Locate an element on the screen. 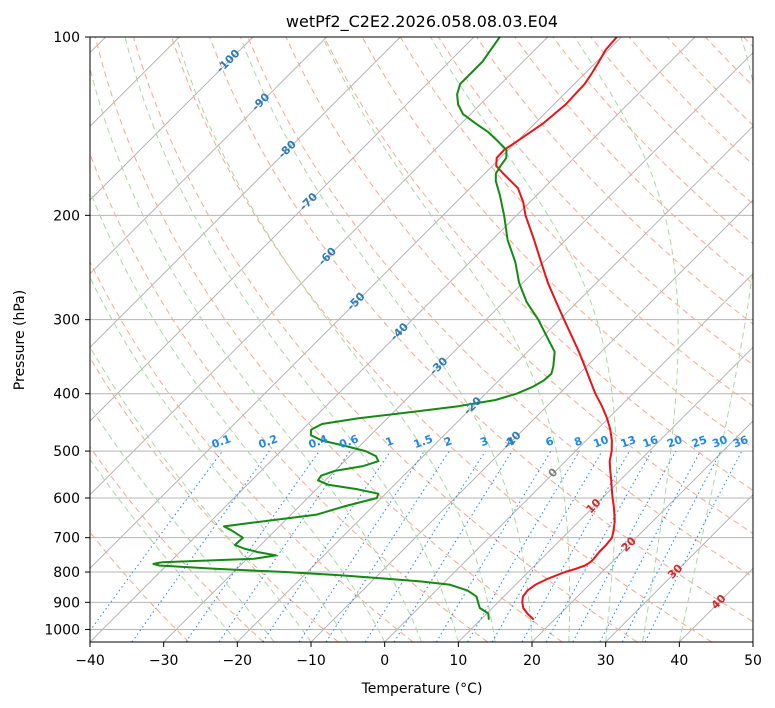 This screenshot has height=708, width=775. mixing-ratio-label: 0.4 is located at coordinates (318, 441).